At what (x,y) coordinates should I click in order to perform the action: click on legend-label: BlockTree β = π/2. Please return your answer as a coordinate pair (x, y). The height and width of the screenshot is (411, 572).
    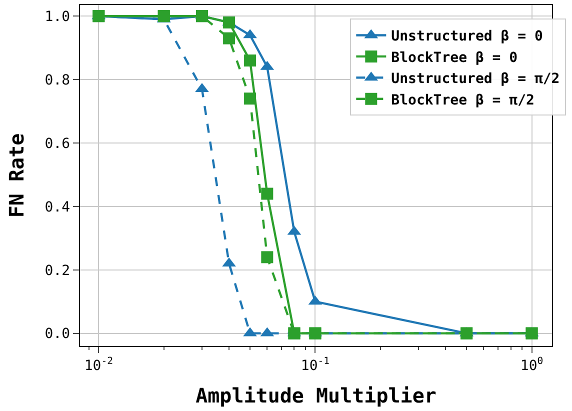
    Looking at the image, I should click on (462, 100).